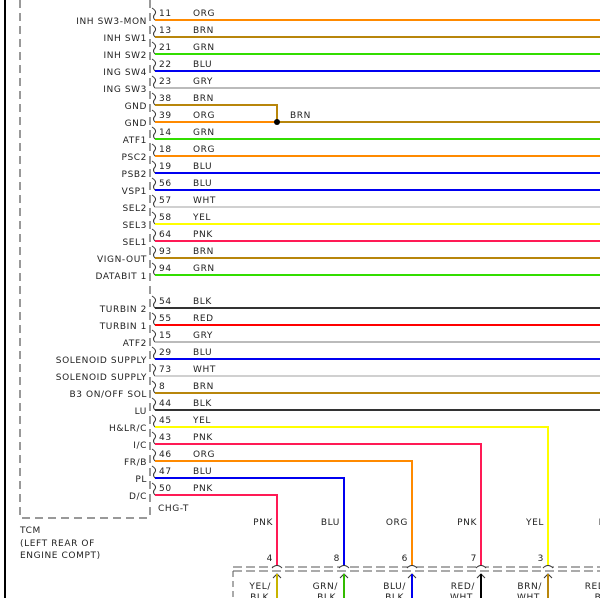  What do you see at coordinates (204, 201) in the screenshot?
I see `wire-color-label: WHT` at bounding box center [204, 201].